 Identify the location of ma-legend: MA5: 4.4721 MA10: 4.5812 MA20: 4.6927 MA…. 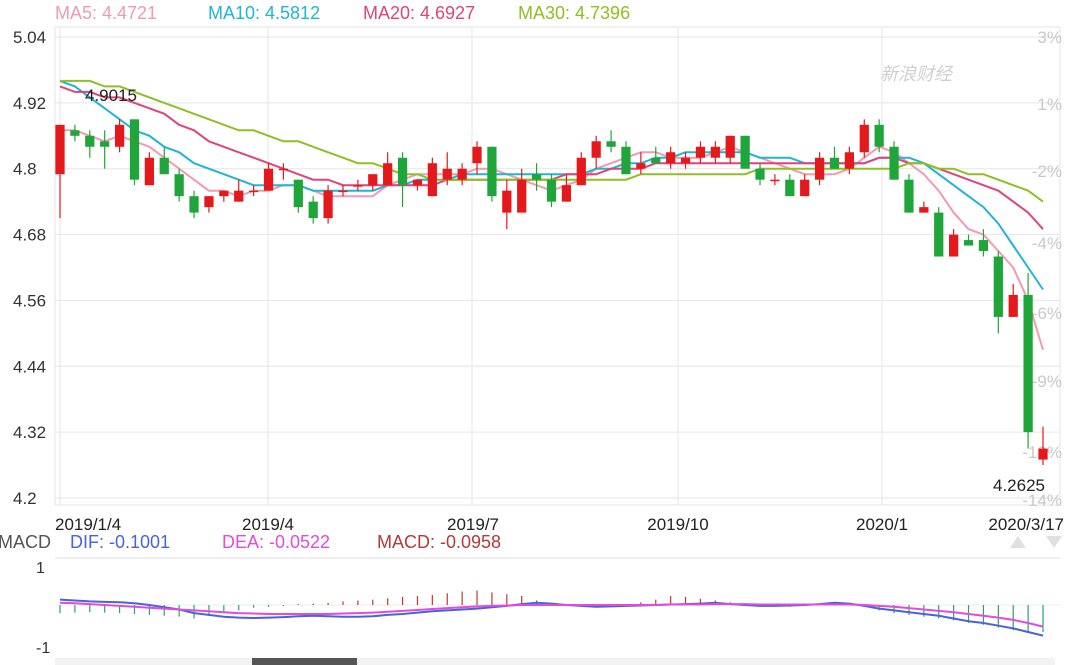
(342, 13).